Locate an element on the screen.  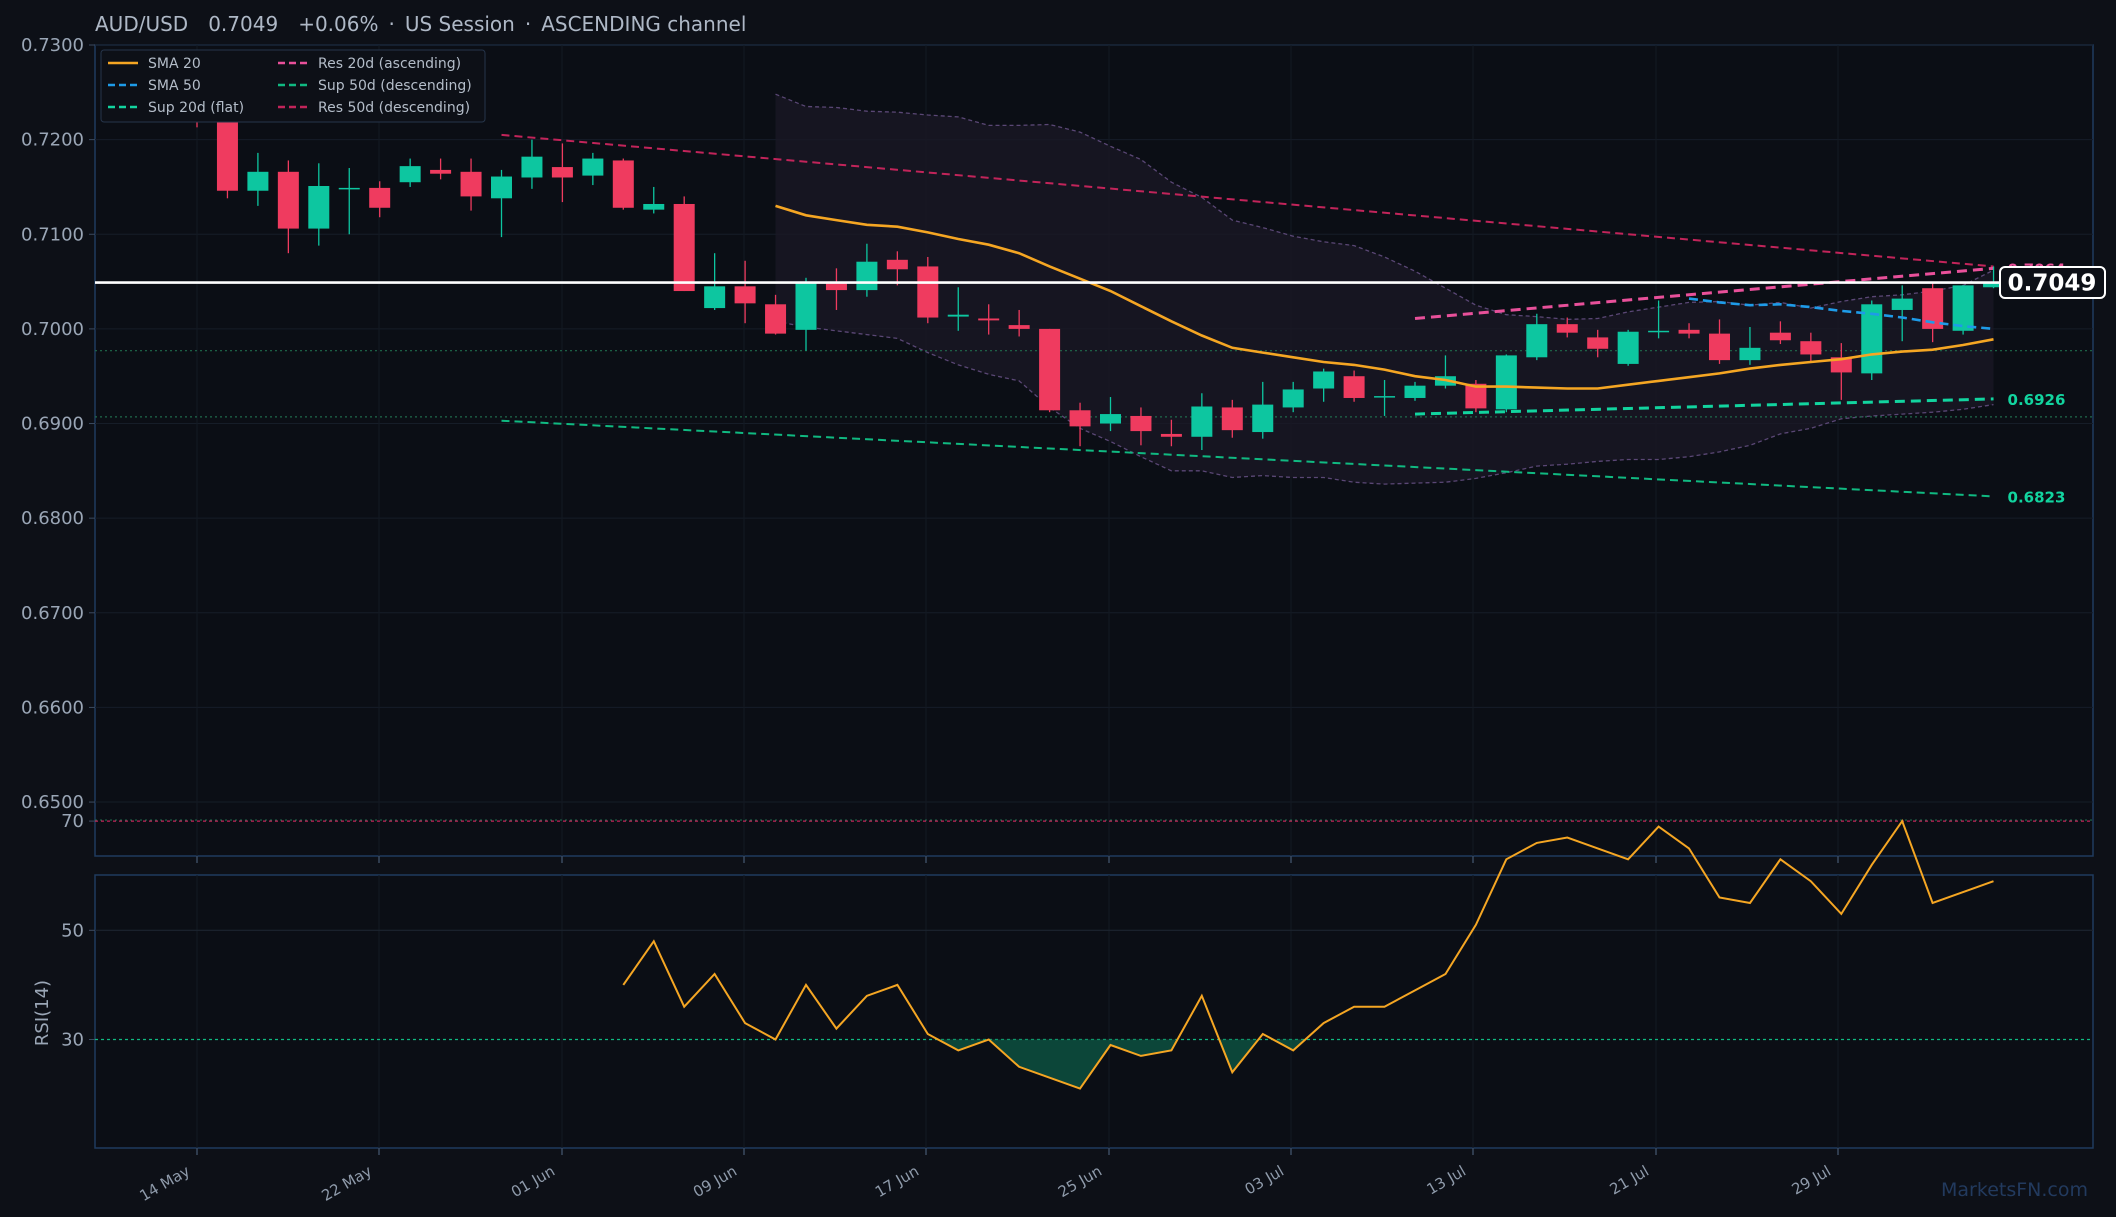
rsi-series-line is located at coordinates (1308, 954).